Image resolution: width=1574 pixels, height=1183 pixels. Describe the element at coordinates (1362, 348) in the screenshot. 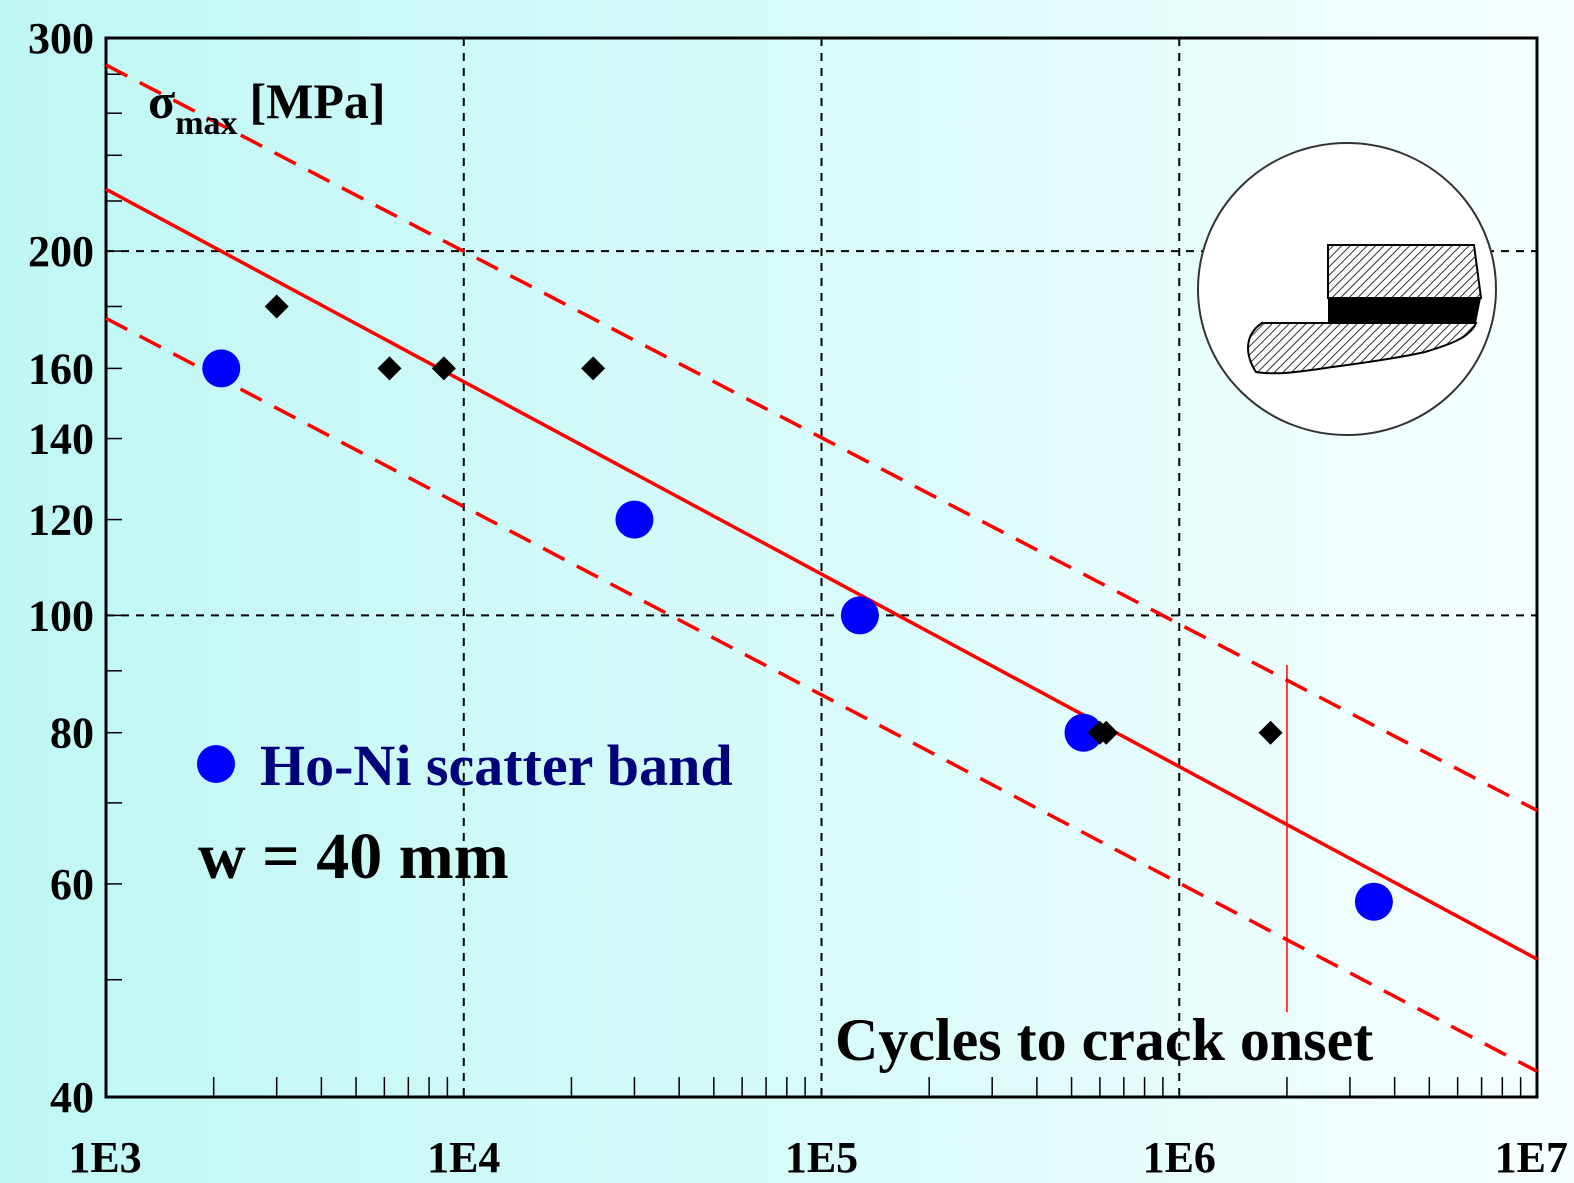

I see `inset-lower-plate` at that location.